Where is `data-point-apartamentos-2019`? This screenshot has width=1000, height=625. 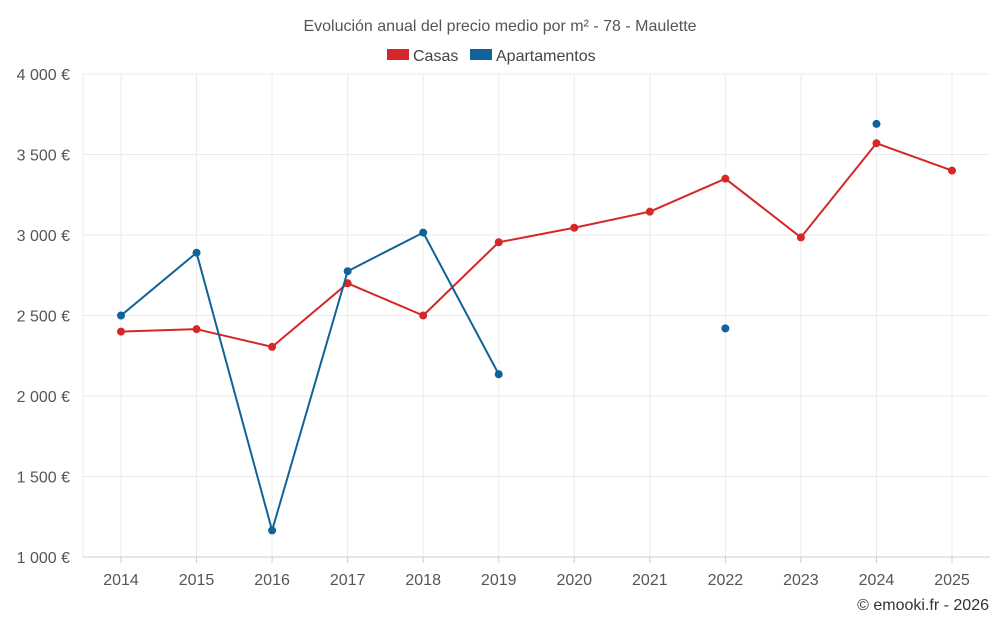 data-point-apartamentos-2019 is located at coordinates (498, 374).